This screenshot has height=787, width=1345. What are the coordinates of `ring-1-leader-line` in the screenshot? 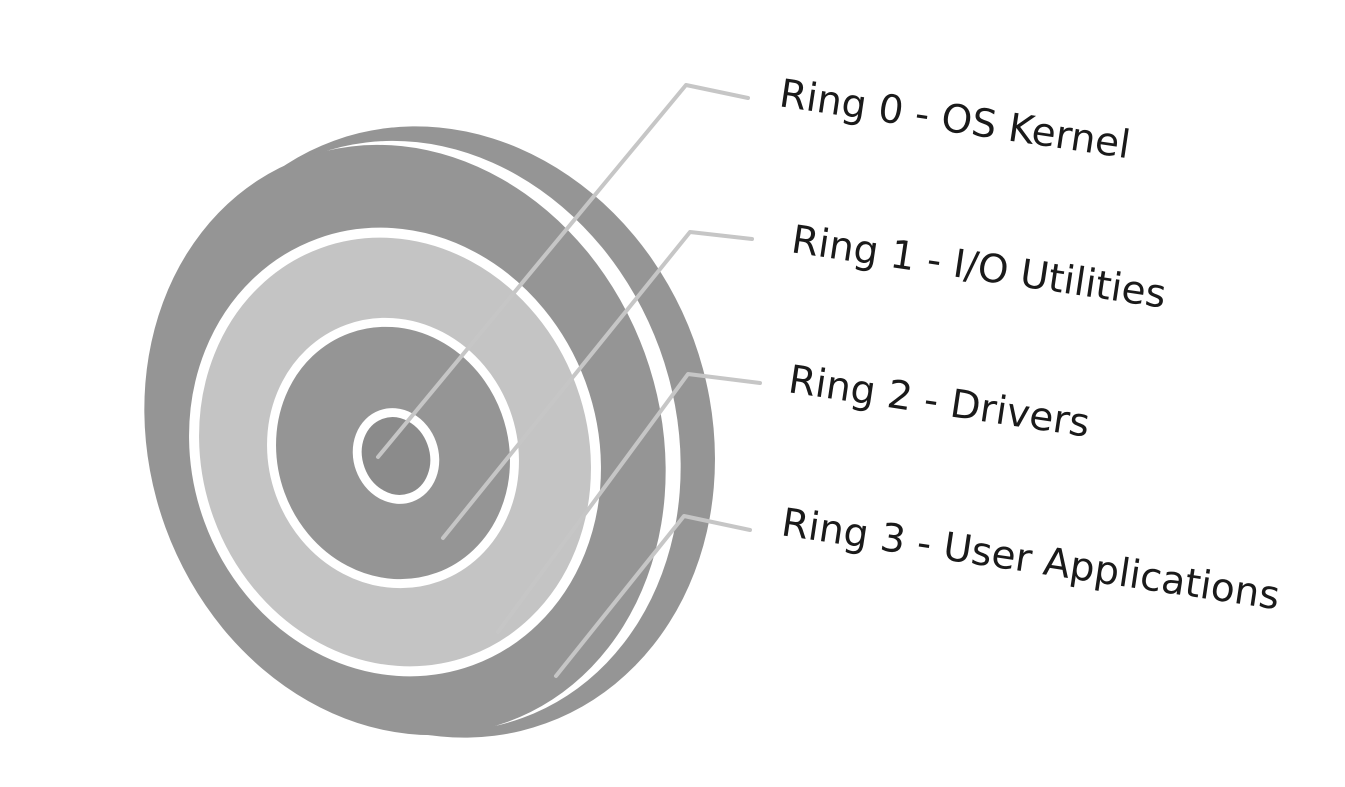 It's located at (597, 385).